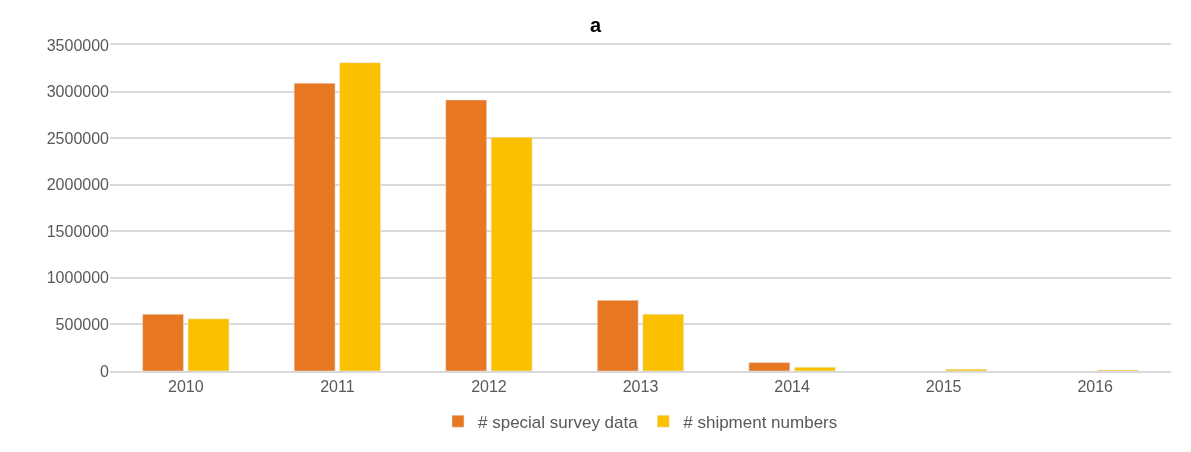 This screenshot has height=452, width=1191. What do you see at coordinates (943, 386) in the screenshot?
I see `x-tick-label: 2015` at bounding box center [943, 386].